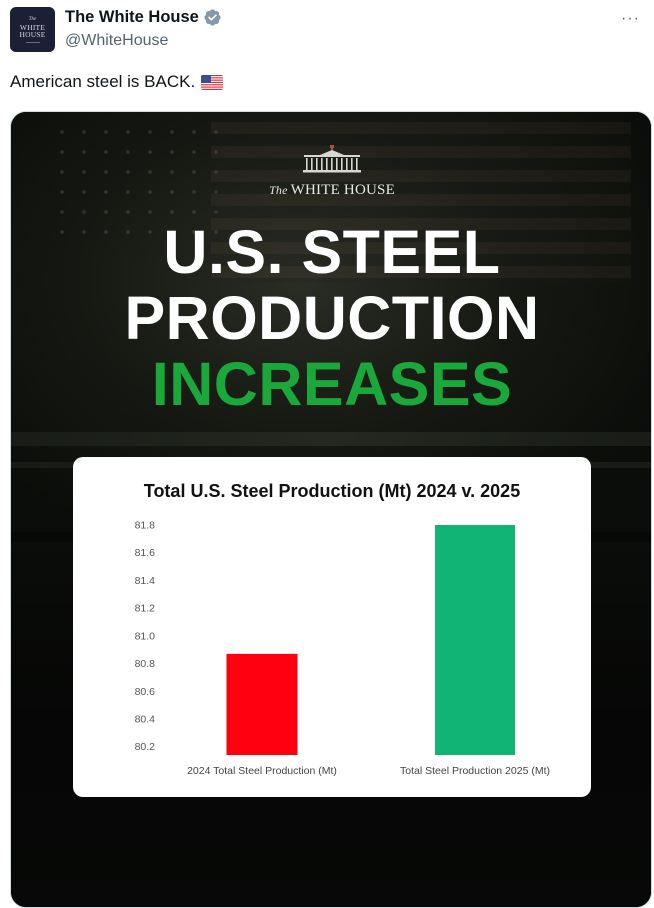 This screenshot has width=654, height=908. Describe the element at coordinates (332, 159) in the screenshot. I see `white-house-building-icon` at that location.